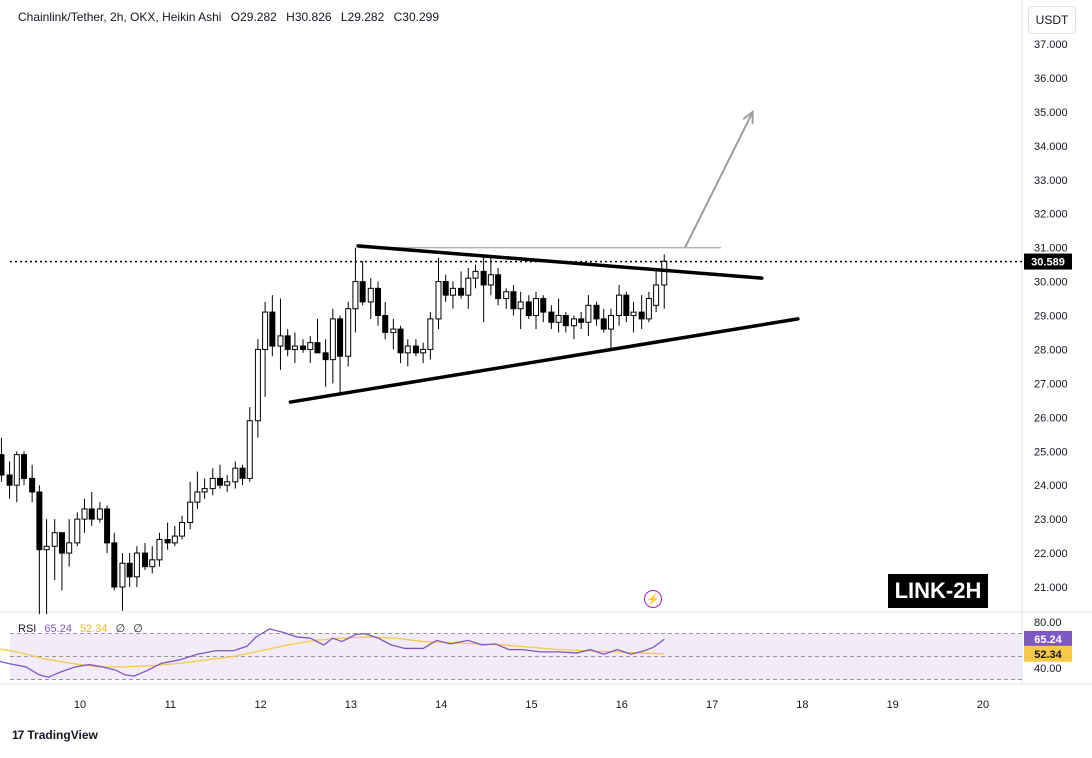 This screenshot has width=1092, height=758. Describe the element at coordinates (653, 599) in the screenshot. I see `flash-icon: ⚡` at that location.